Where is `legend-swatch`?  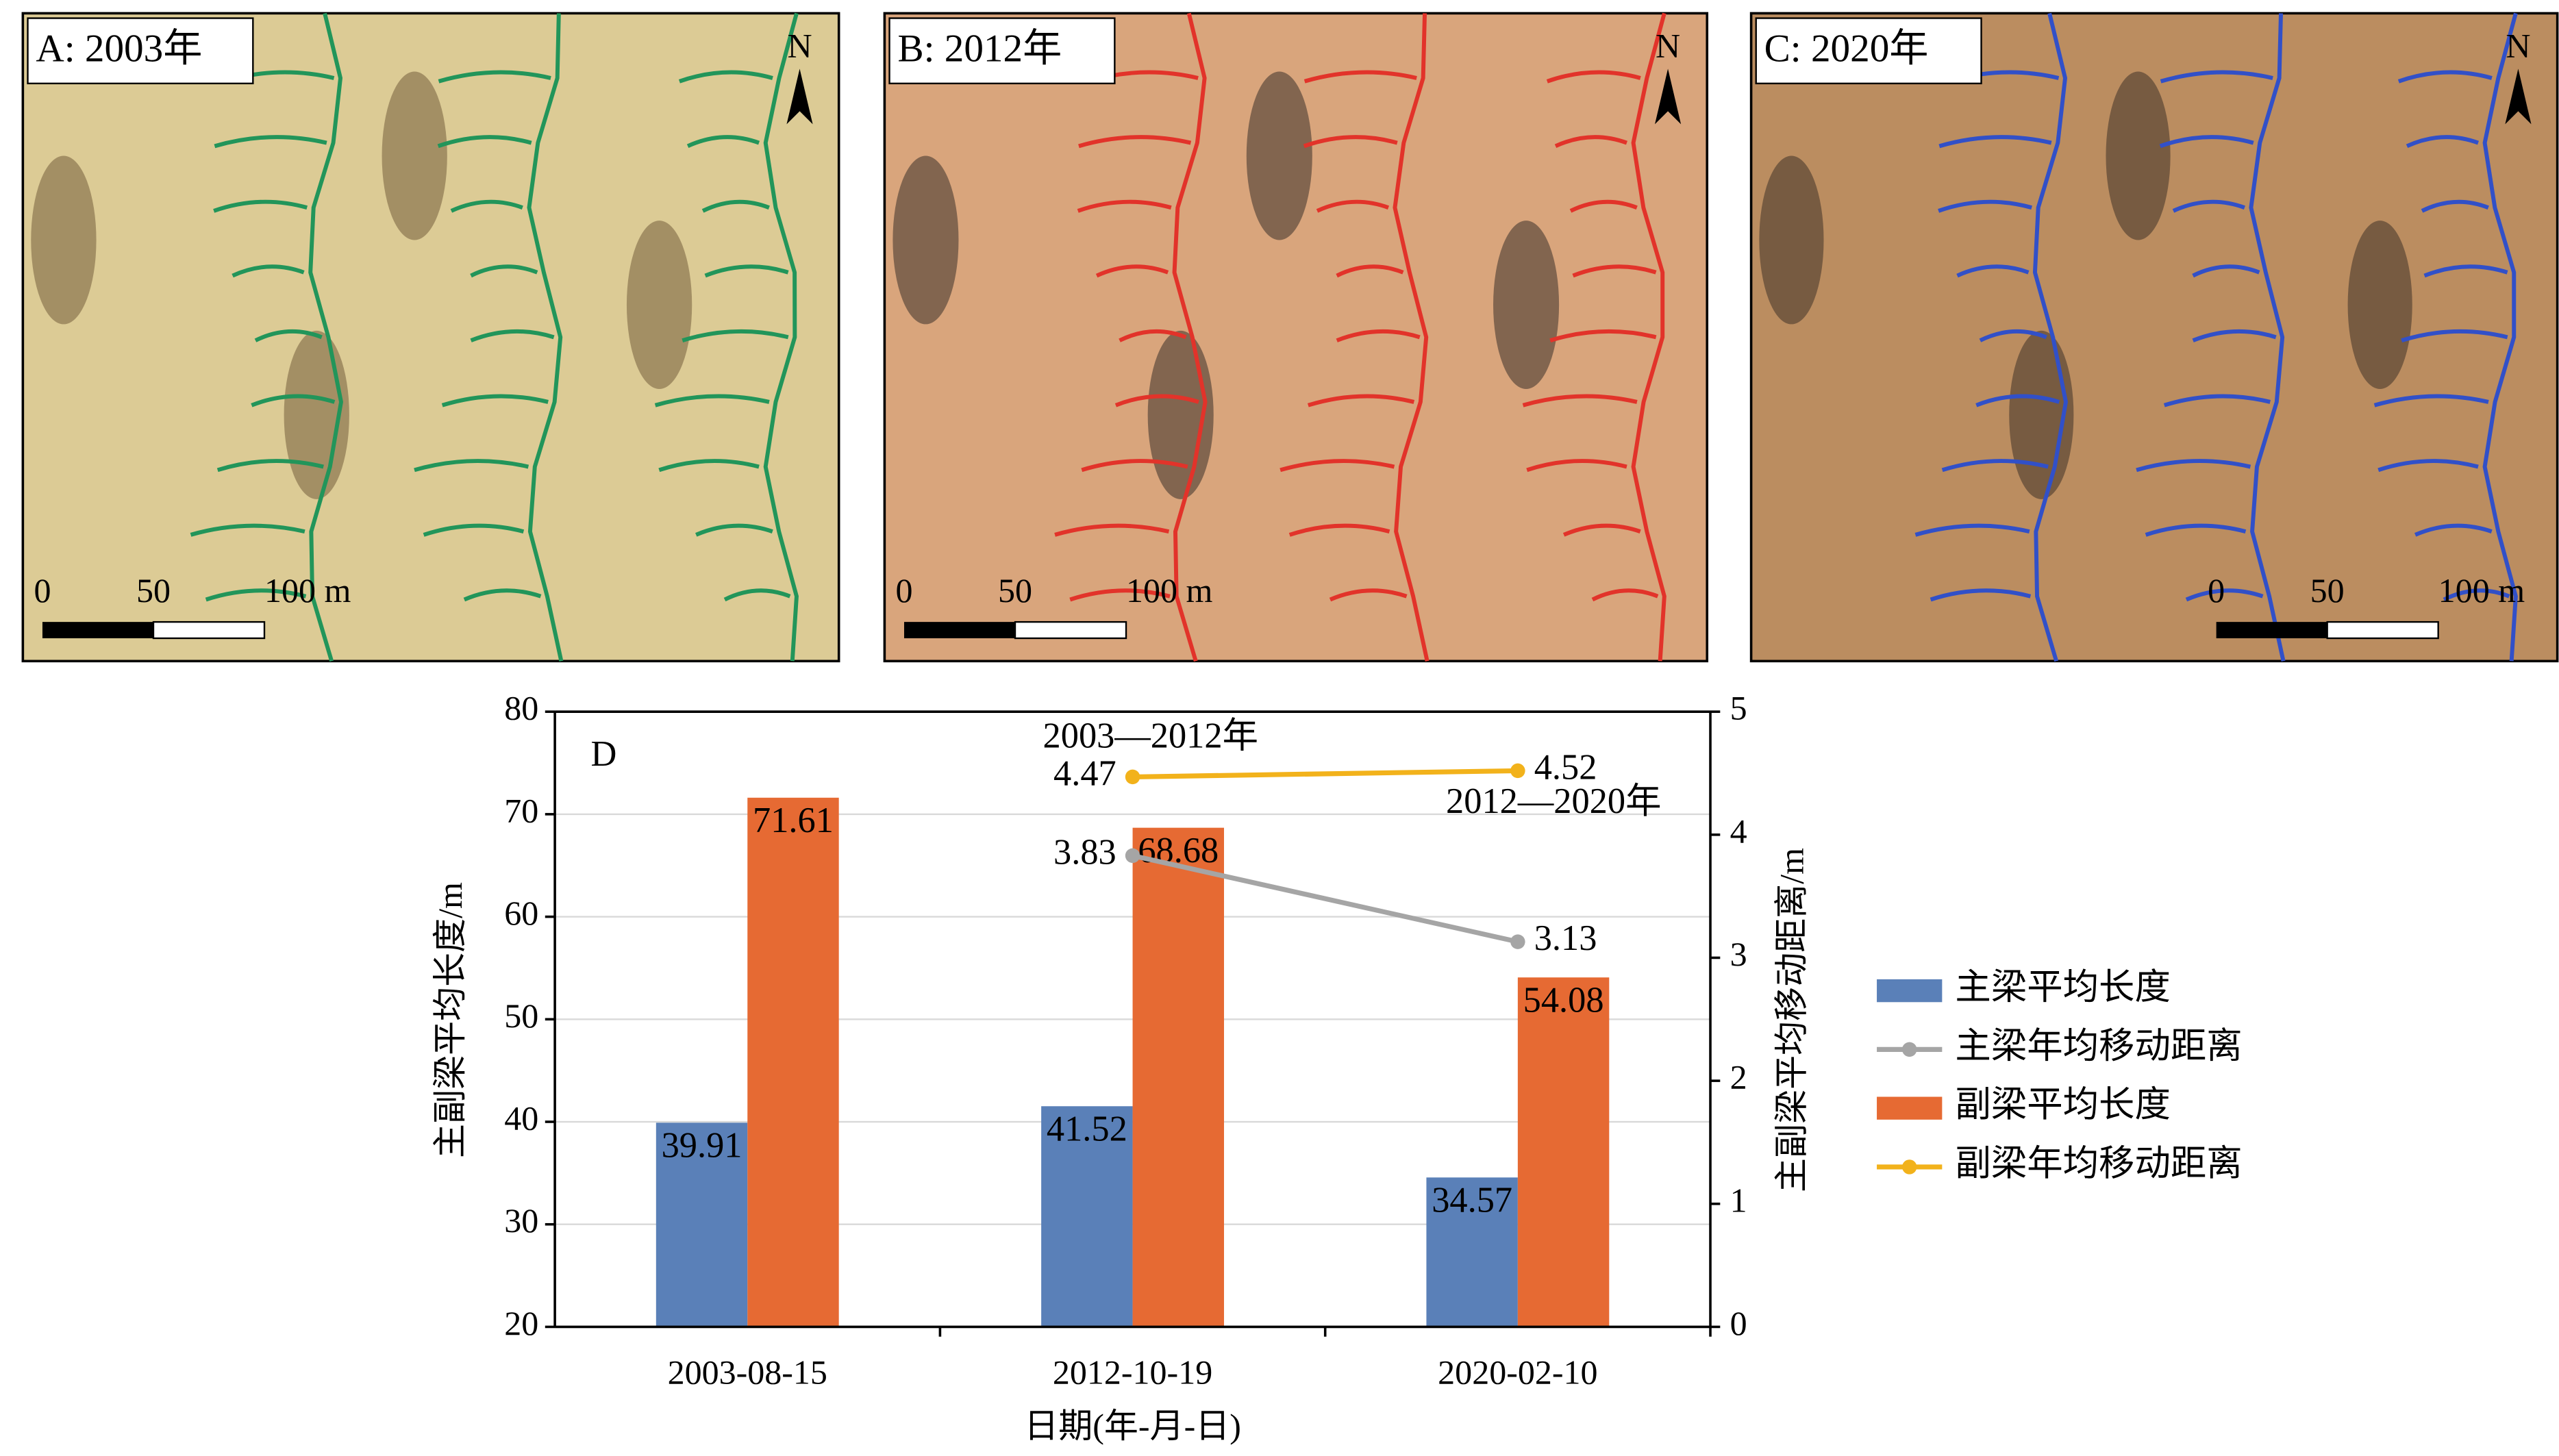 legend-swatch is located at coordinates (1910, 1108).